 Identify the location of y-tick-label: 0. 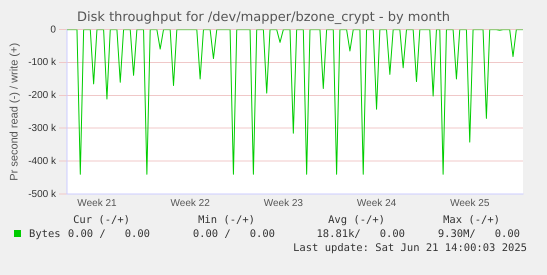
(53, 30).